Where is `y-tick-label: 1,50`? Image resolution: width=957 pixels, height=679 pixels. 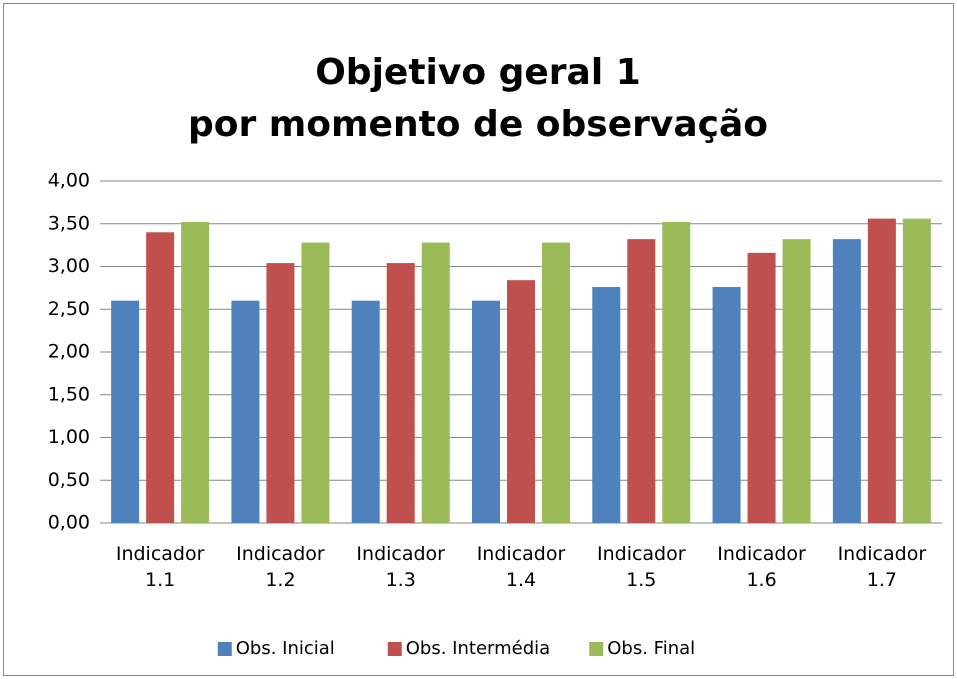 y-tick-label: 1,50 is located at coordinates (69, 394).